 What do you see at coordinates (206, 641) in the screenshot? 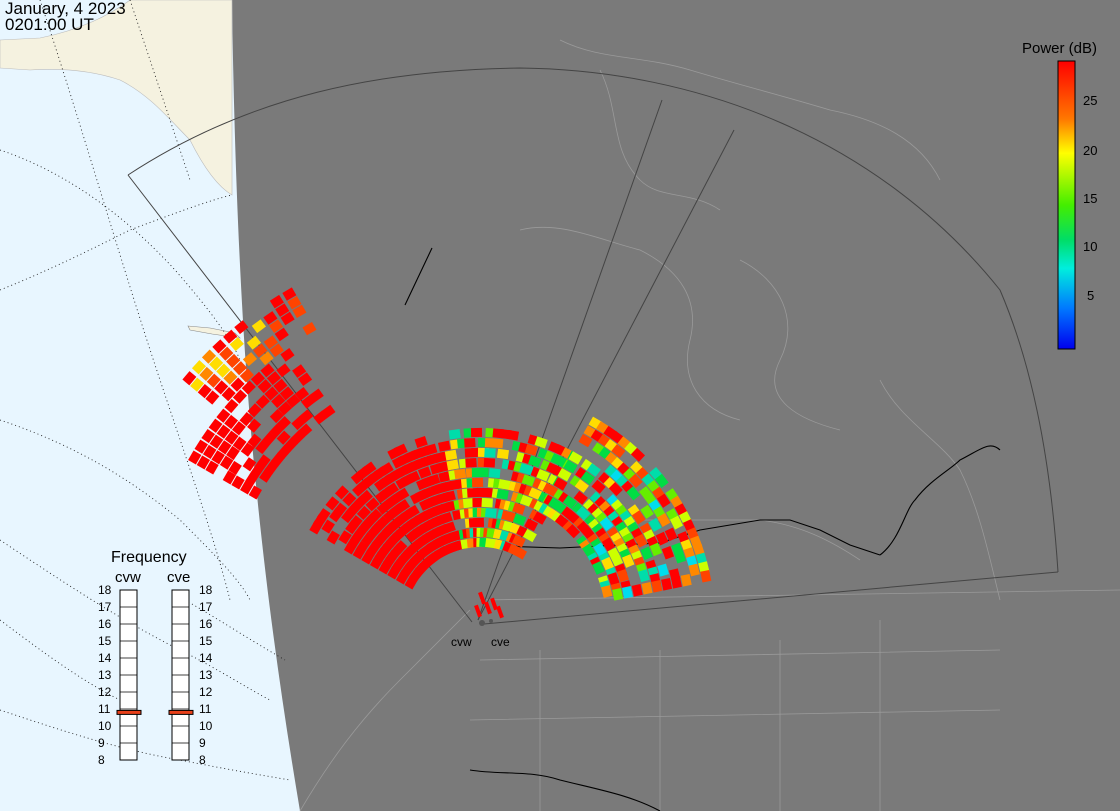
I see `frequency-scale-right-15: 15` at bounding box center [206, 641].